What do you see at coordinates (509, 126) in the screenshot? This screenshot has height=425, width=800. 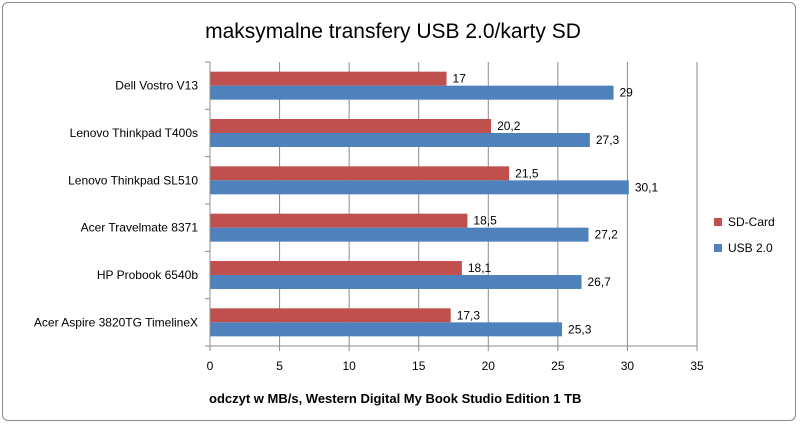 I see `data-label: 20,2` at bounding box center [509, 126].